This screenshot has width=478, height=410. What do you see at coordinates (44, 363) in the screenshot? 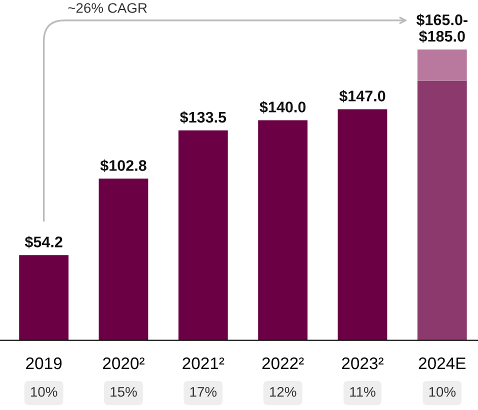
I see `x-tick-label: 2019` at bounding box center [44, 363].